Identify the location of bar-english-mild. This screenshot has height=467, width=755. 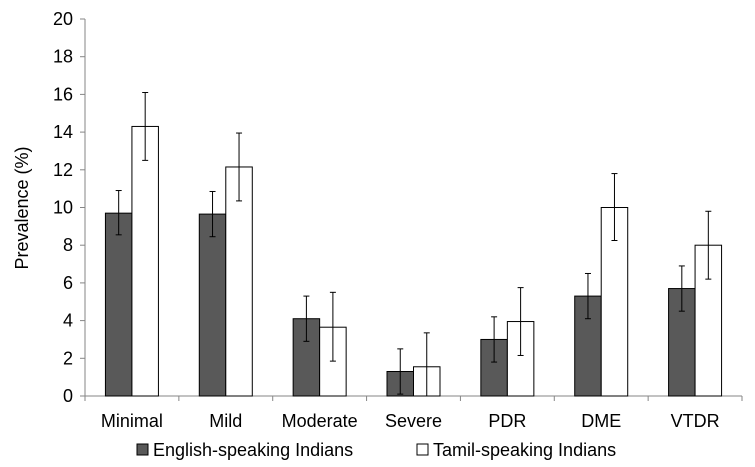
(212, 305).